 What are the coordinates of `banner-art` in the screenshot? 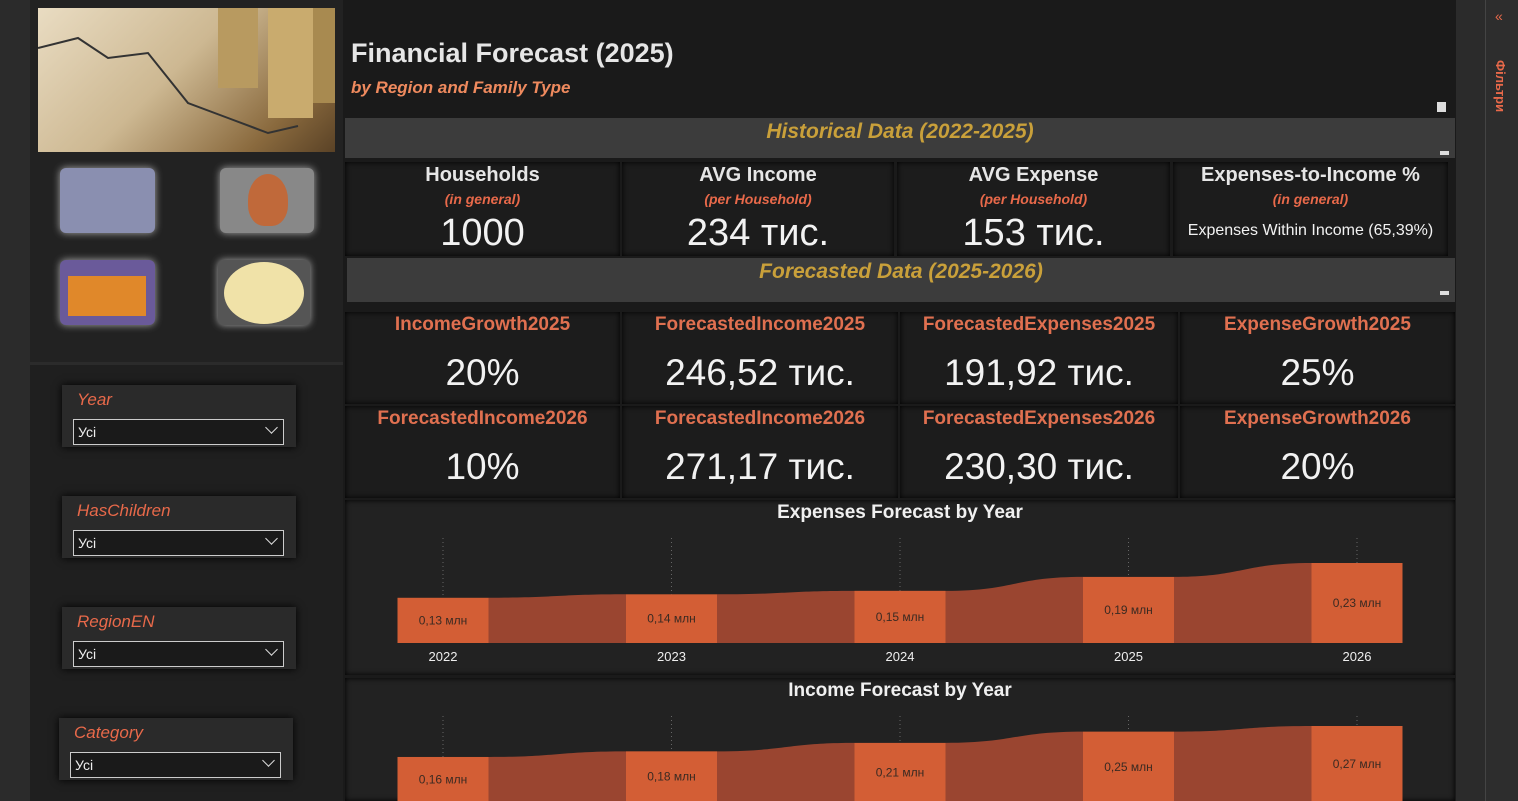 It's located at (186, 71).